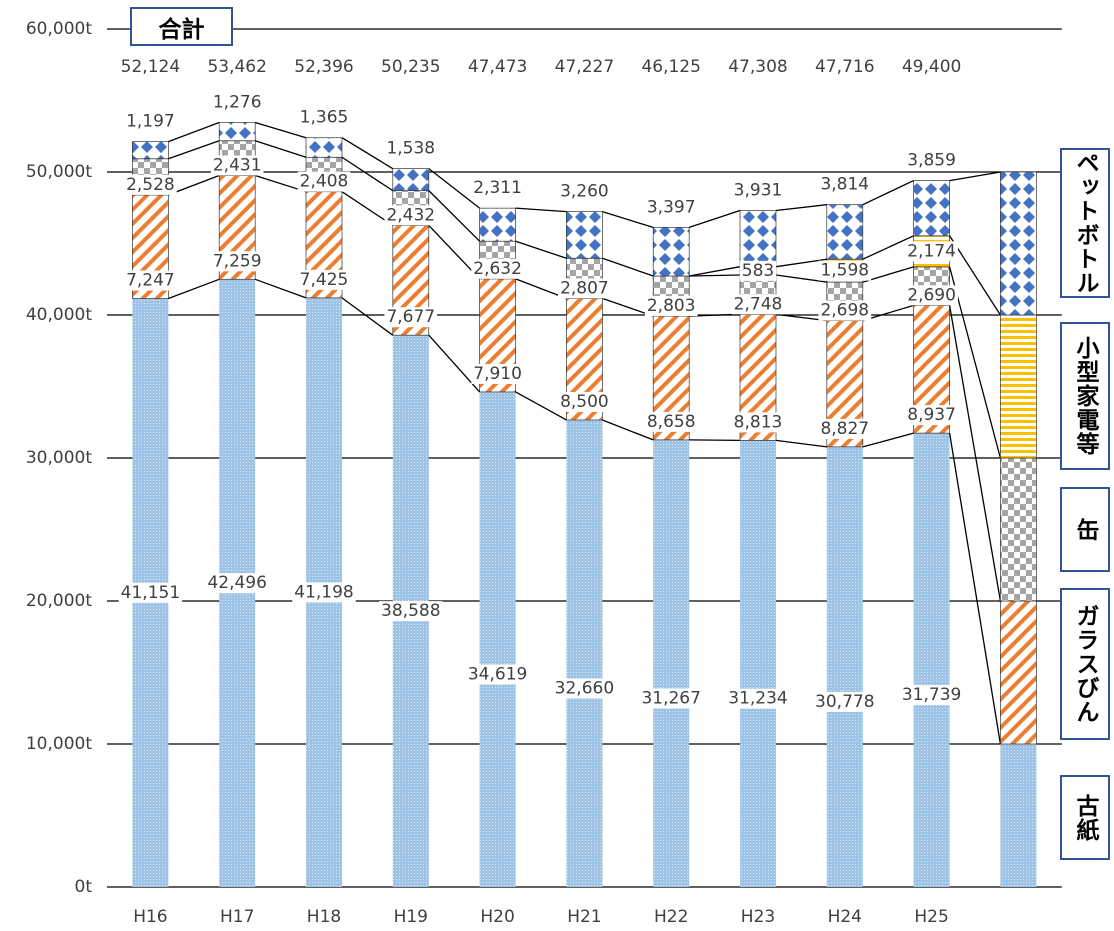 This screenshot has width=1114, height=931. Describe the element at coordinates (150, 281) in the screenshot. I see `value-label: 7,247` at that location.